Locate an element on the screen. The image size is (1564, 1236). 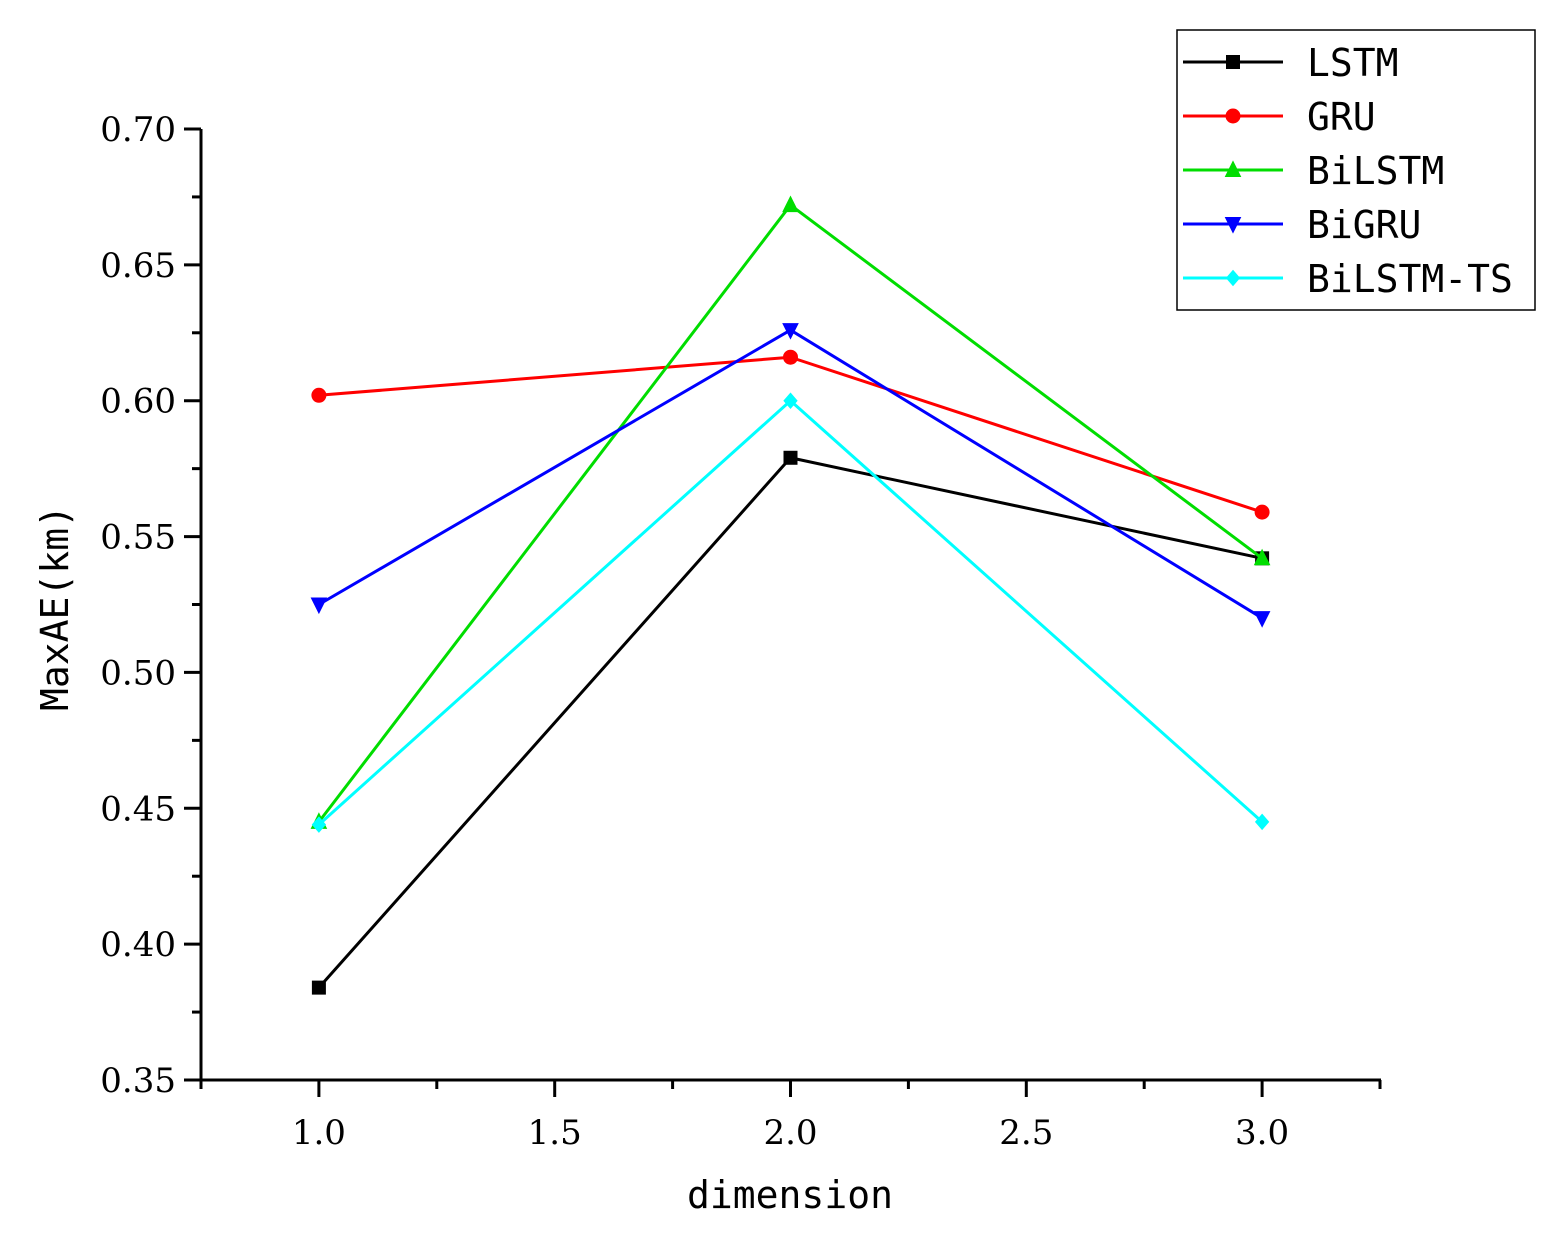
y-tick-label: 0.70 is located at coordinates (138, 130).